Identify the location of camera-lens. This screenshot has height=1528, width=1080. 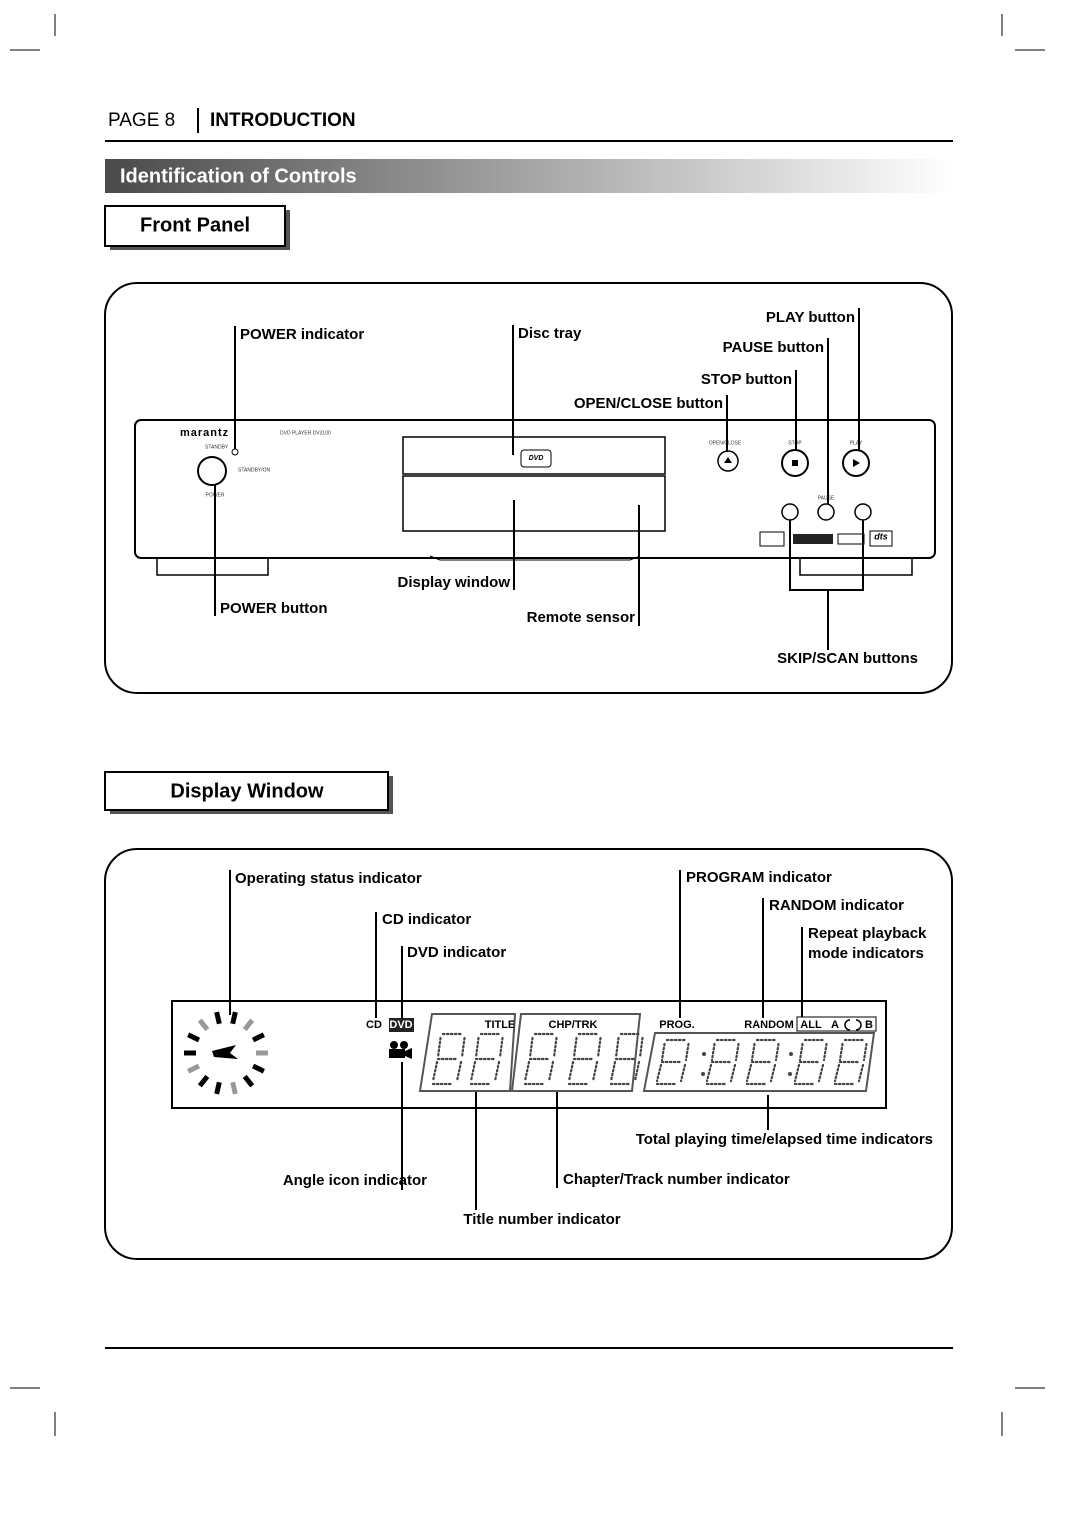
(408, 1053).